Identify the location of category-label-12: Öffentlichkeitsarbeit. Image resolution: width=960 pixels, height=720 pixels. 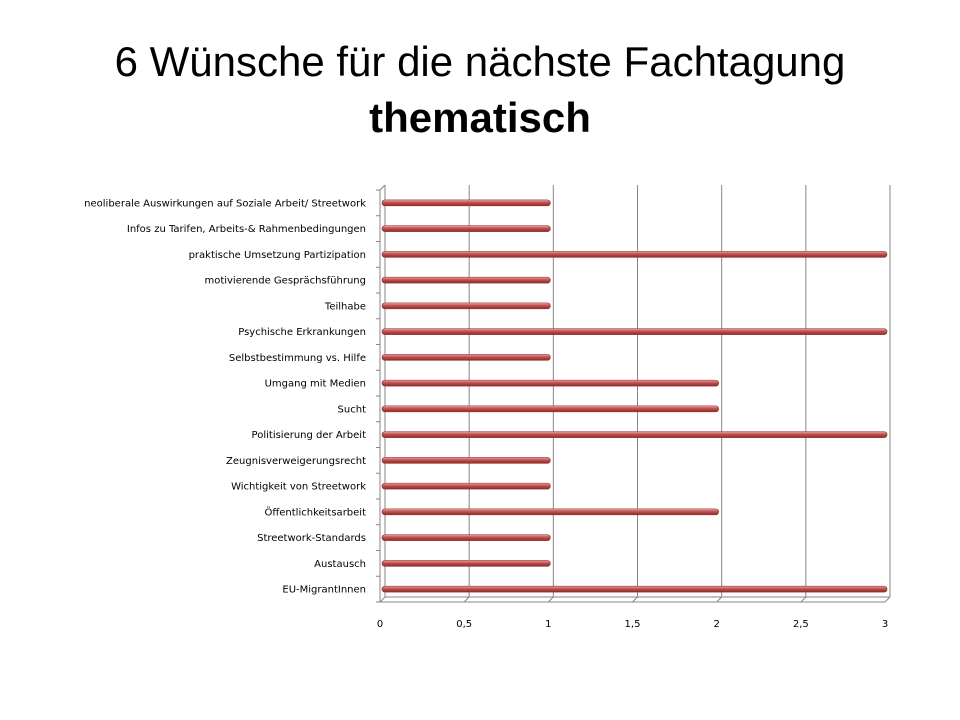
(316, 511).